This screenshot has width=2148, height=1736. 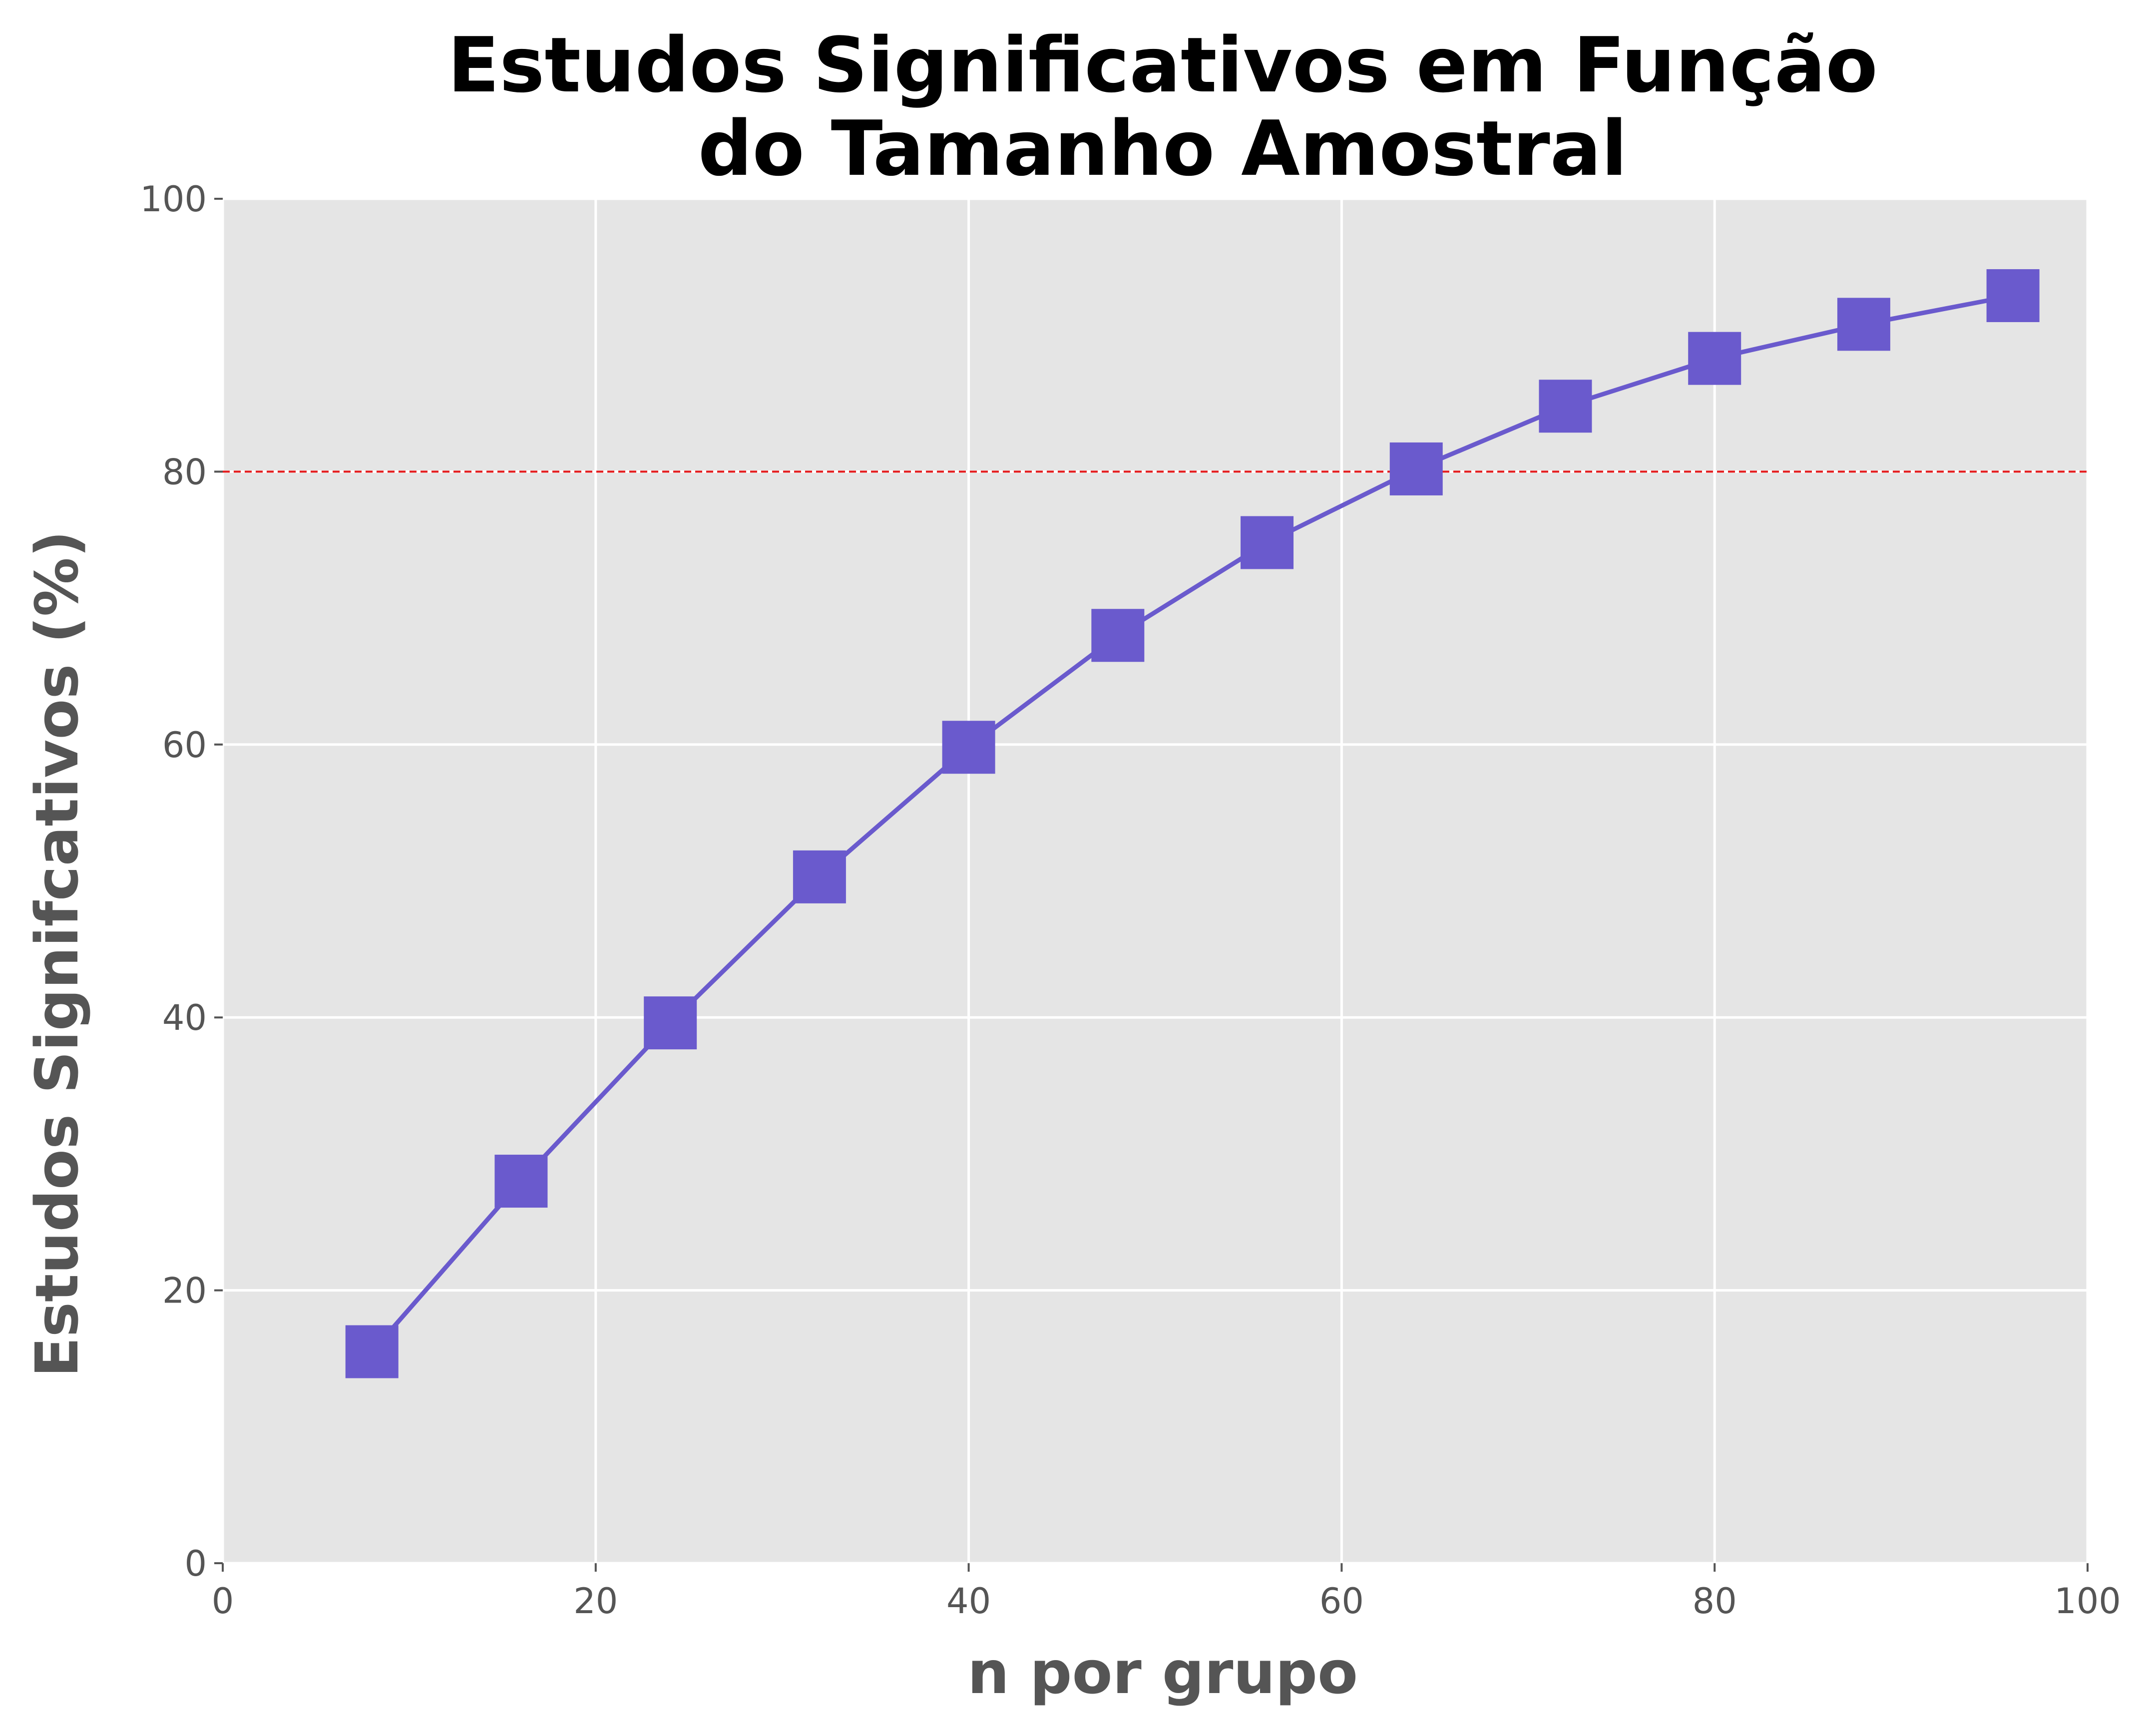 What do you see at coordinates (173, 199) in the screenshot?
I see `y-tick-label: 100` at bounding box center [173, 199].